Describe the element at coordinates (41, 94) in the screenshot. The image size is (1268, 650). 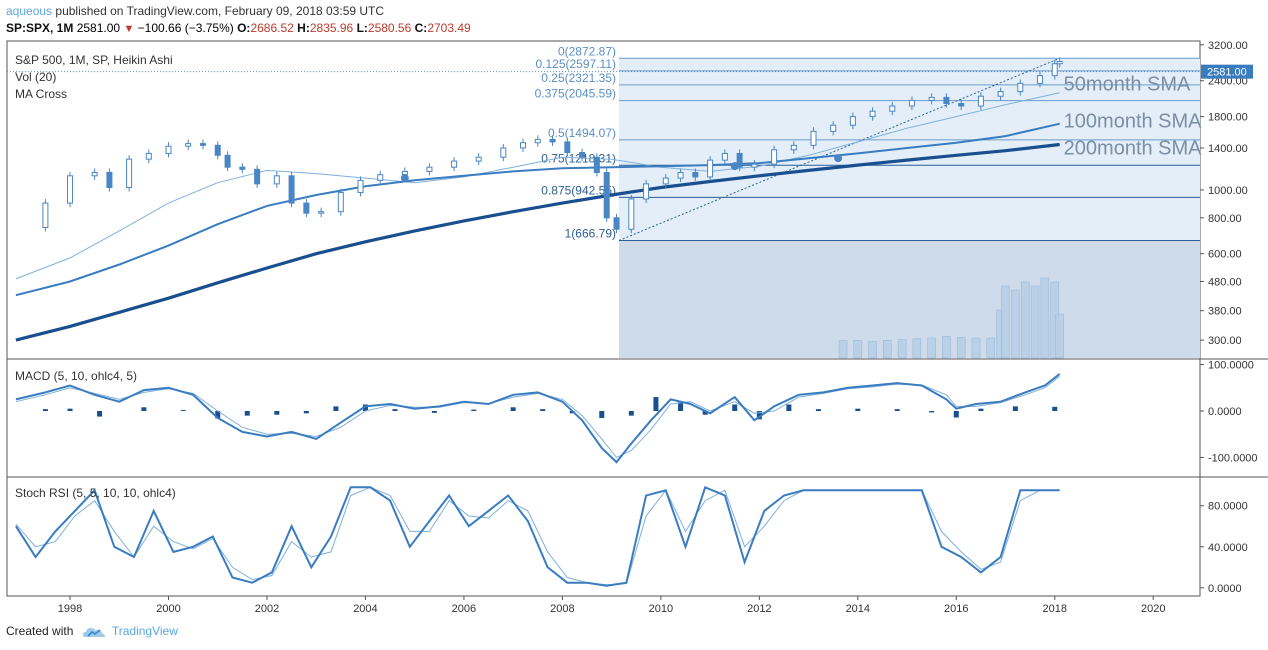
I see `legend-ma-cross: MA Cross` at that location.